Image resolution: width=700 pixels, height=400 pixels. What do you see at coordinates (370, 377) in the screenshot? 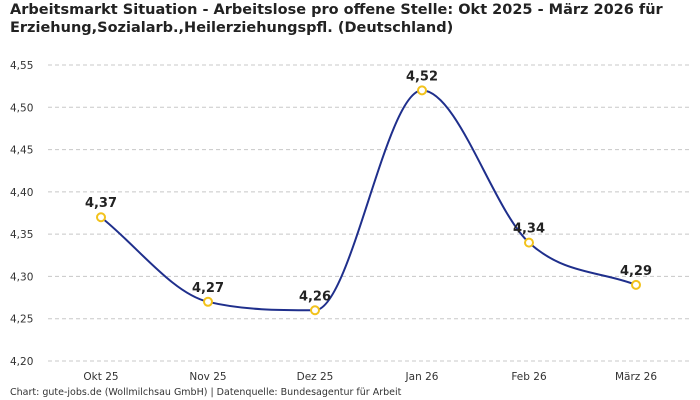
I see `x-axis-ticks: Okt 25 Nov 25 Dez 25 Jan 26 Feb 26 März 26` at bounding box center [370, 377].